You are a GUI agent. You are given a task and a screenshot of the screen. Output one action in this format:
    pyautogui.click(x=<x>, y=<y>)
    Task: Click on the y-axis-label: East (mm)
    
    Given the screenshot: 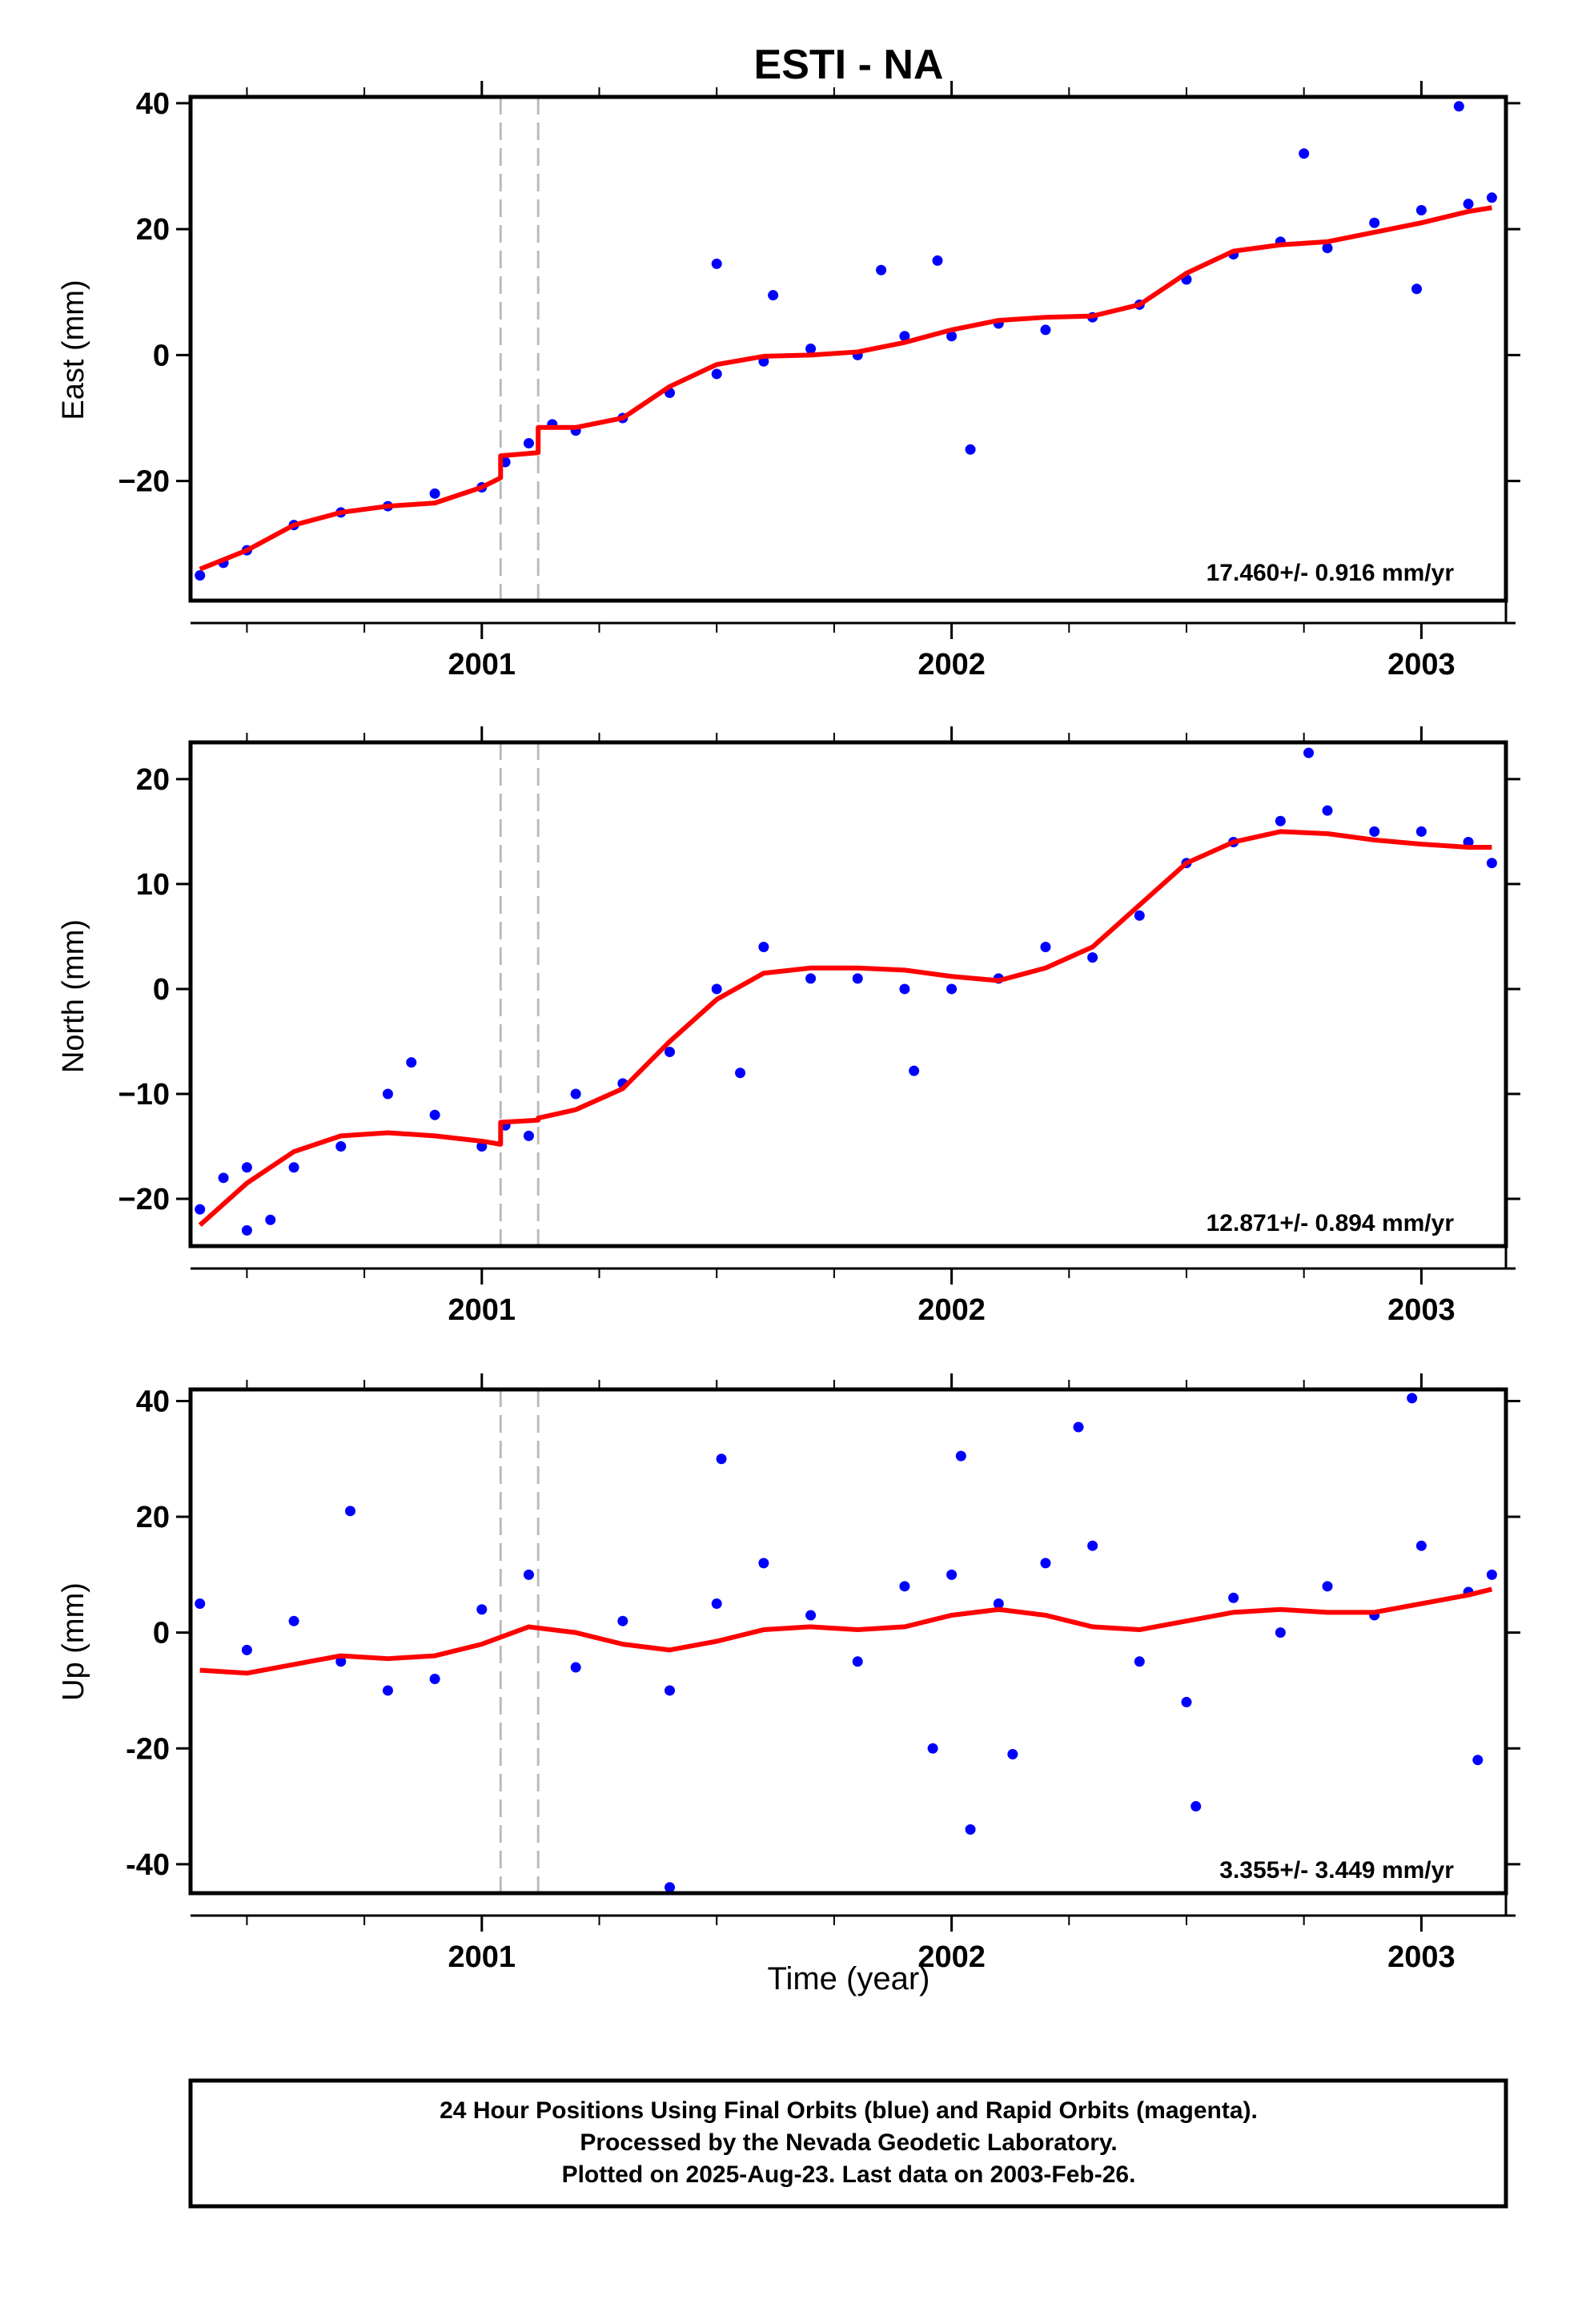 What is the action you would take?
    pyautogui.click(x=74, y=349)
    